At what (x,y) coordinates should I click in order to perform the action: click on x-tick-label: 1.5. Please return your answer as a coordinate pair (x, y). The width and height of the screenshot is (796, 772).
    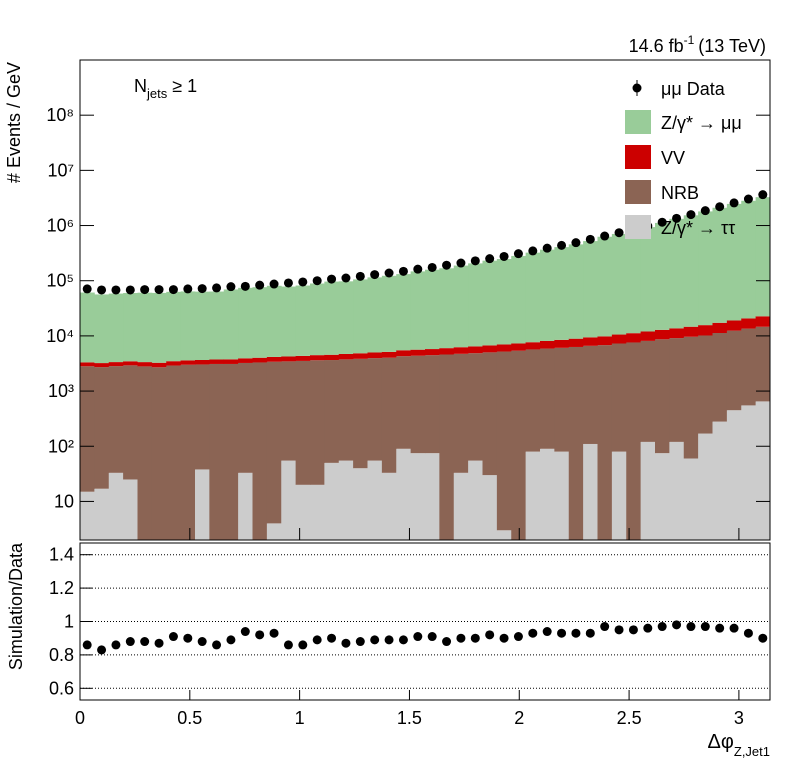
    Looking at the image, I should click on (409, 718).